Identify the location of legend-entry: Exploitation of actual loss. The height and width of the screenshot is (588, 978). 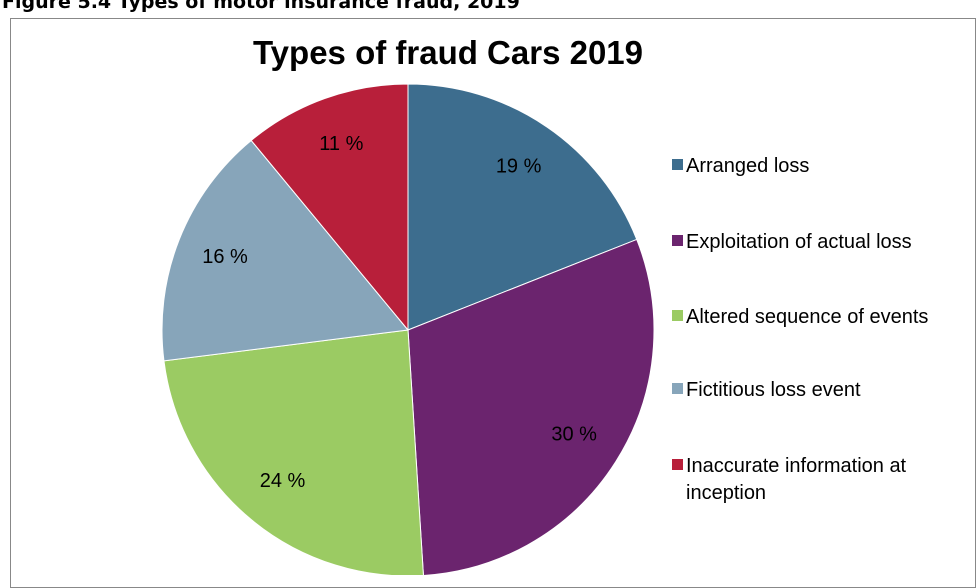
(822, 242).